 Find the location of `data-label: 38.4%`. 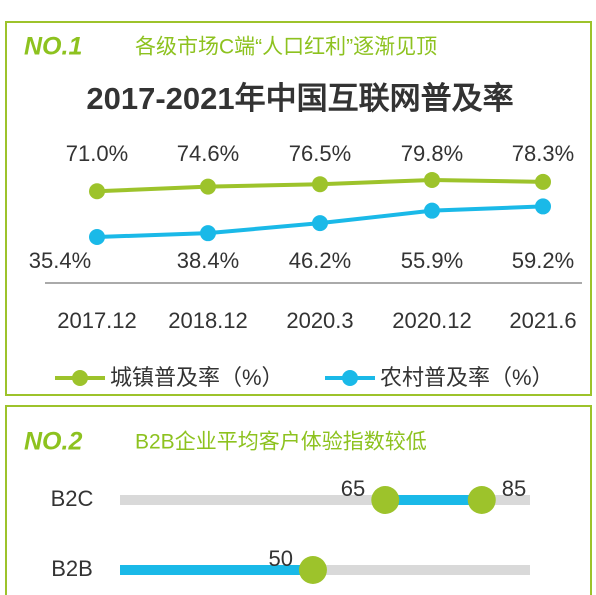

data-label: 38.4% is located at coordinates (208, 260).